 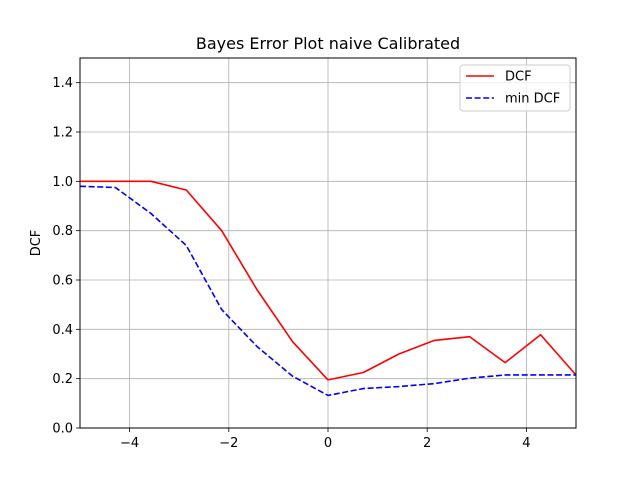 I want to click on y-tick-label: 1.4, so click(x=62, y=83).